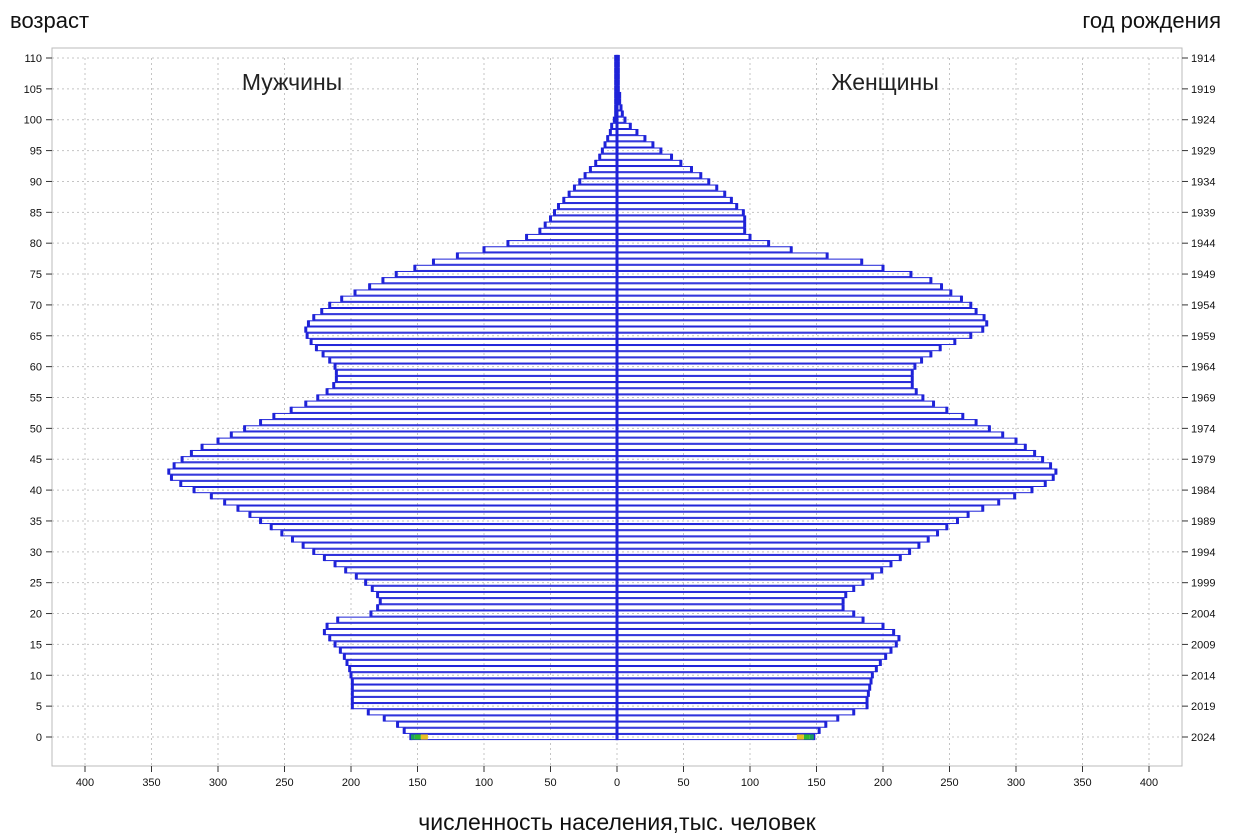  I want to click on year-tick-label: 1959, so click(1203, 337).